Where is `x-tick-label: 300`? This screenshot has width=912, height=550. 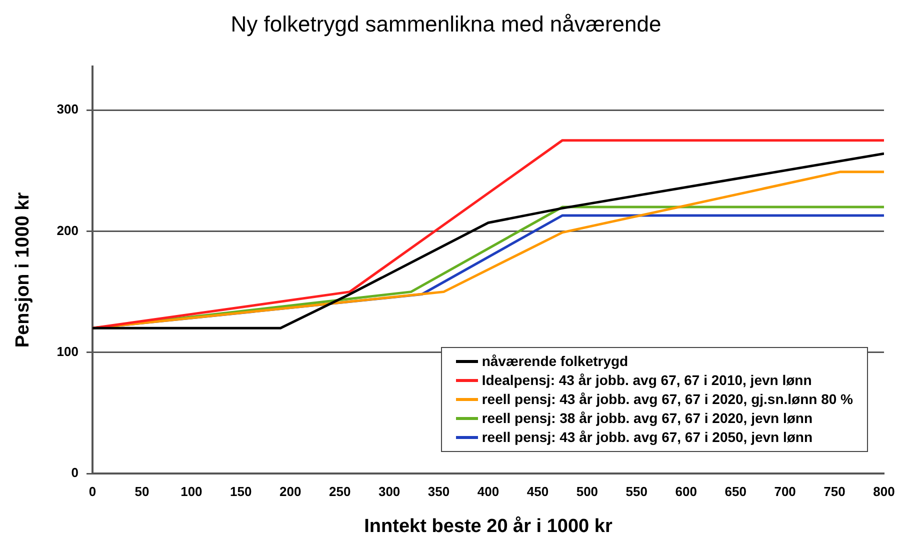
x-tick-label: 300 is located at coordinates (389, 491).